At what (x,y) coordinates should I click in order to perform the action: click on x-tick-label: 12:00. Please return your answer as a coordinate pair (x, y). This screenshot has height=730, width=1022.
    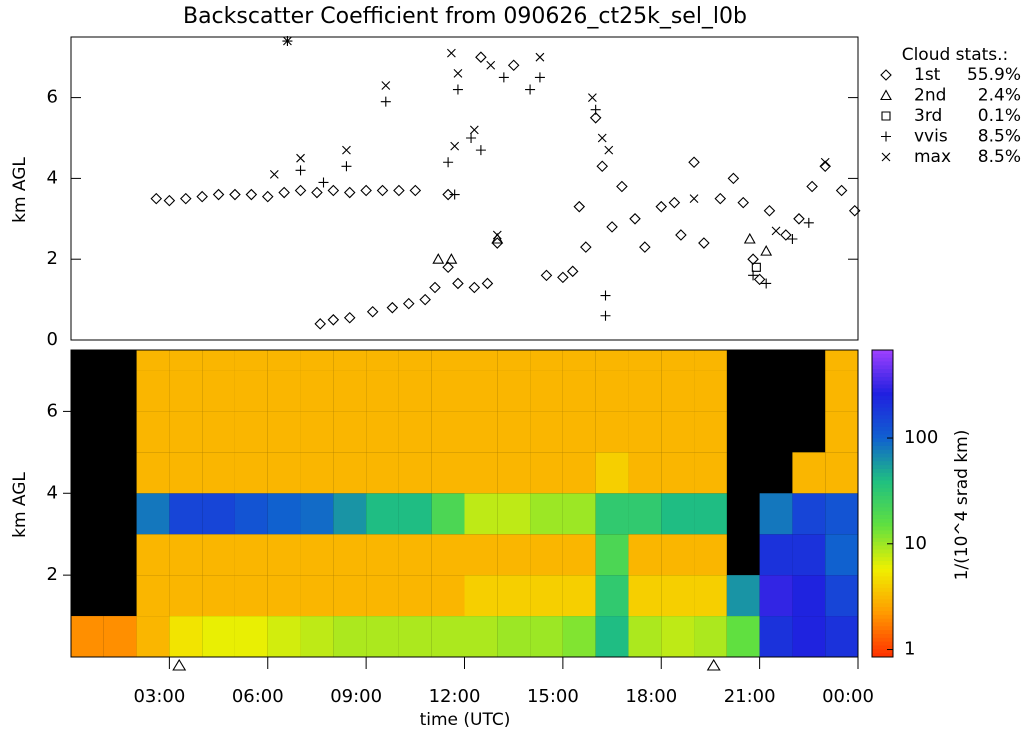
    Looking at the image, I should click on (455, 696).